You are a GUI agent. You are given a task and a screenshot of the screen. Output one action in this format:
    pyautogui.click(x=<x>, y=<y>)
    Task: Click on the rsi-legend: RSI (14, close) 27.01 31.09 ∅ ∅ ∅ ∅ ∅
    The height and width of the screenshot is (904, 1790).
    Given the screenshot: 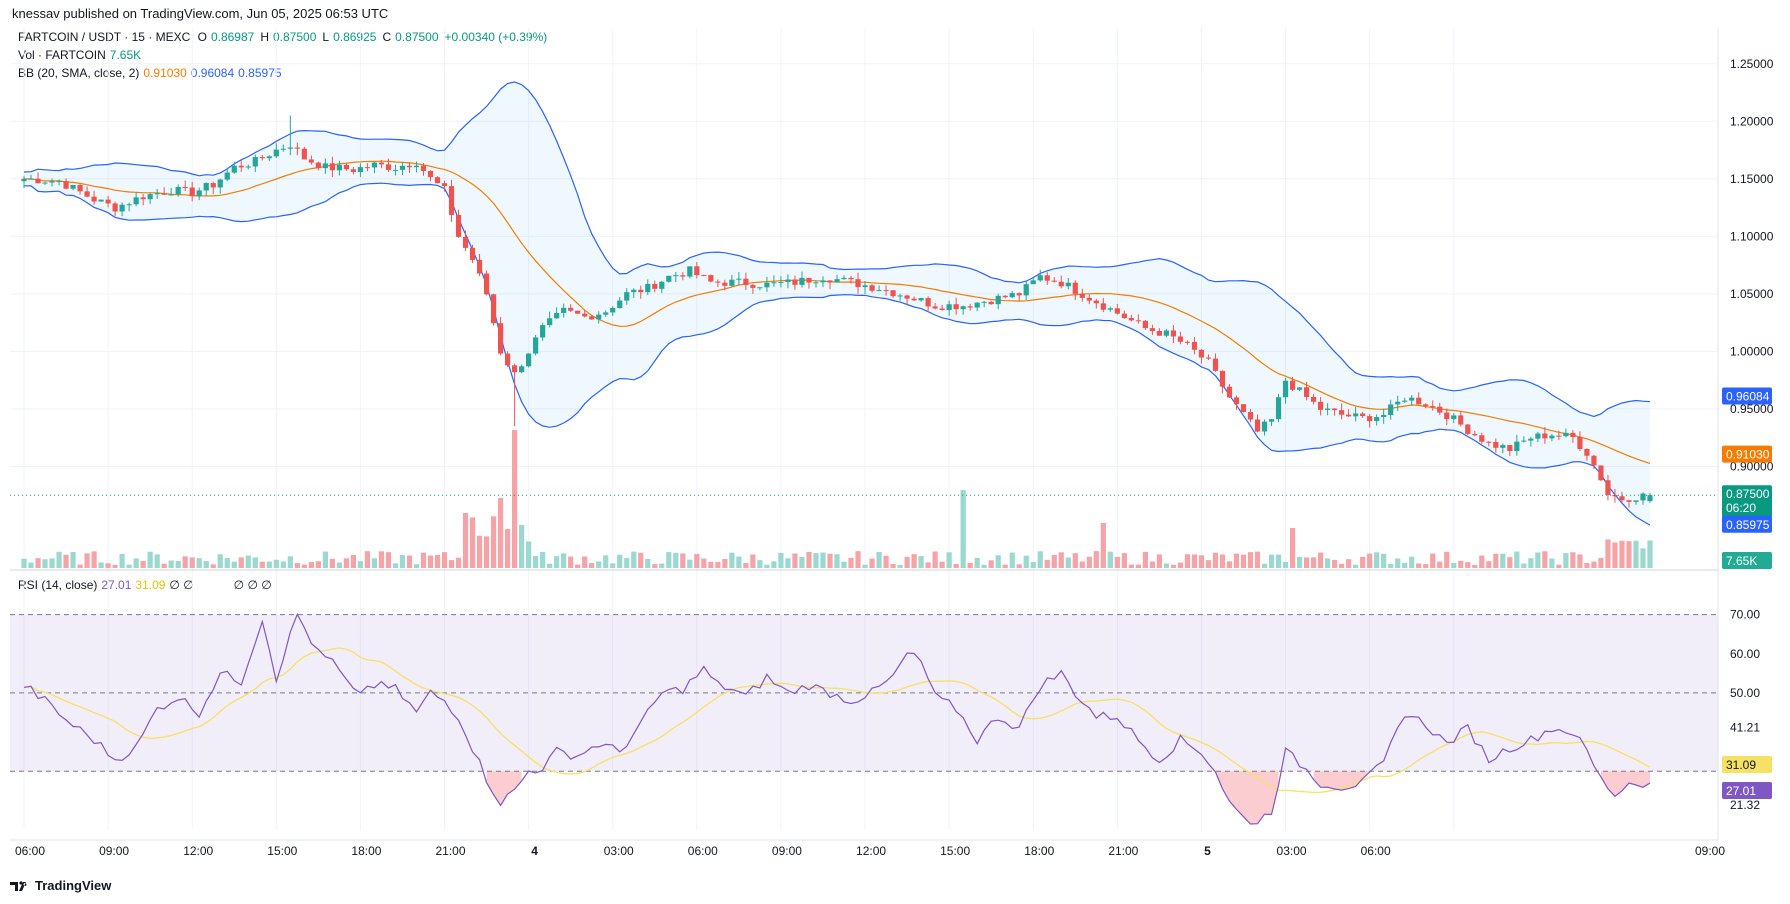 What is the action you would take?
    pyautogui.click(x=145, y=585)
    